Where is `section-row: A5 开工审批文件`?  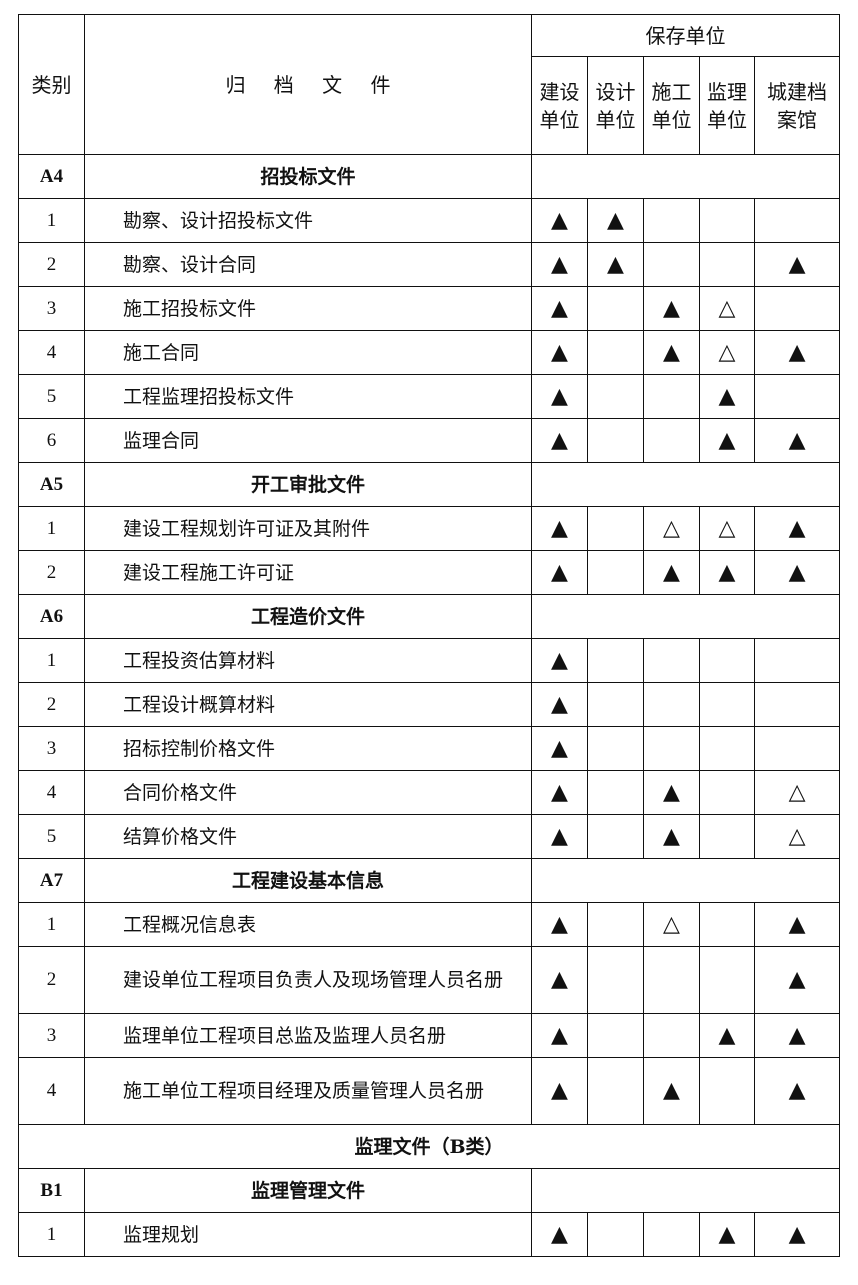
section-row: A5 开工审批文件 is located at coordinates (429, 484).